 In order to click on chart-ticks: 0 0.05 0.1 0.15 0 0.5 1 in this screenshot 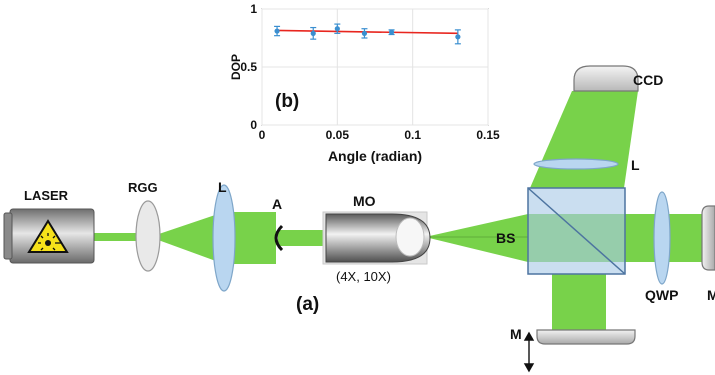, I will do `click(370, 72)`.